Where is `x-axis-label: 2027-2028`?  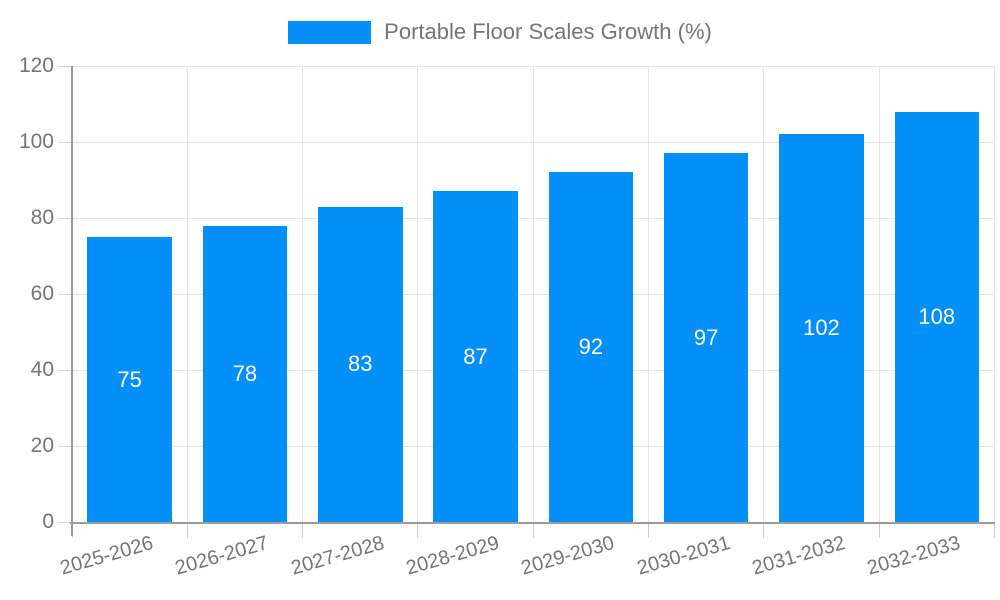 x-axis-label: 2027-2028 is located at coordinates (337, 556).